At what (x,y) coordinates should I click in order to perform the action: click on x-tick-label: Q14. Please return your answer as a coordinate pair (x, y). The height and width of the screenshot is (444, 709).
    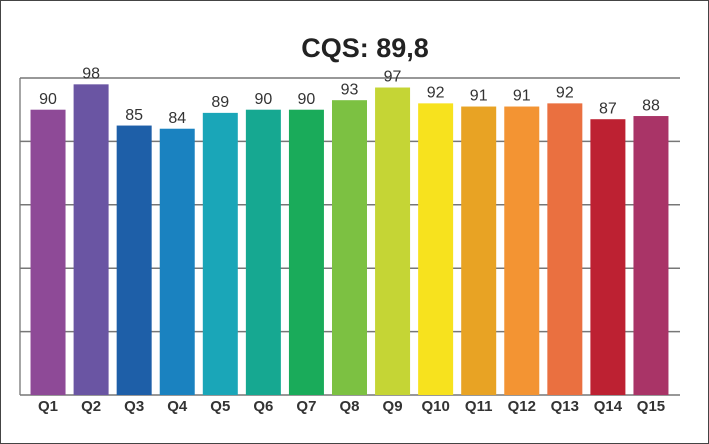
    Looking at the image, I should click on (608, 406).